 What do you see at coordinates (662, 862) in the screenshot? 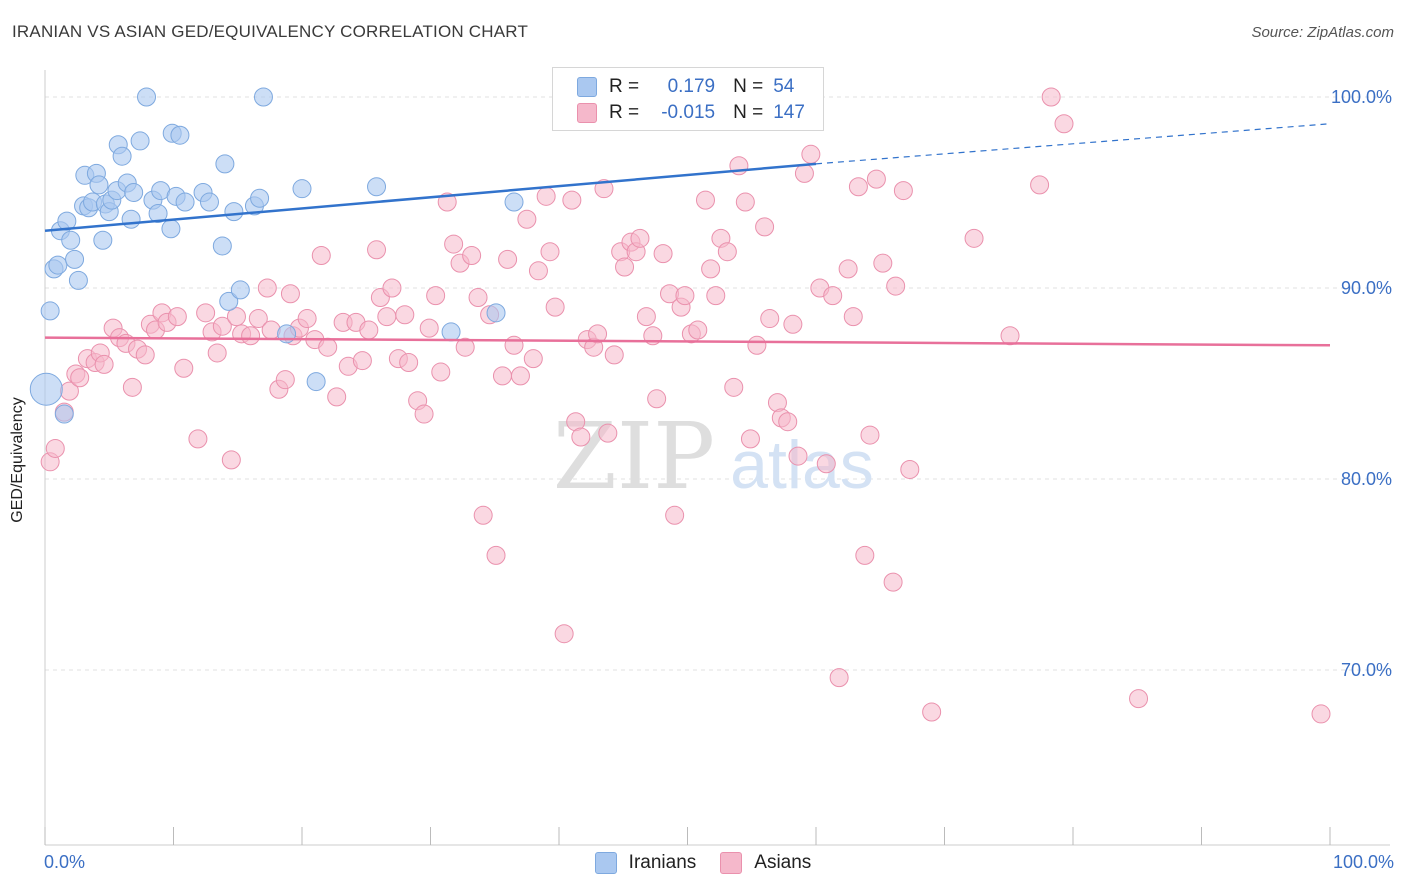
I see `legend-label-iranians: Iranians` at bounding box center [662, 862].